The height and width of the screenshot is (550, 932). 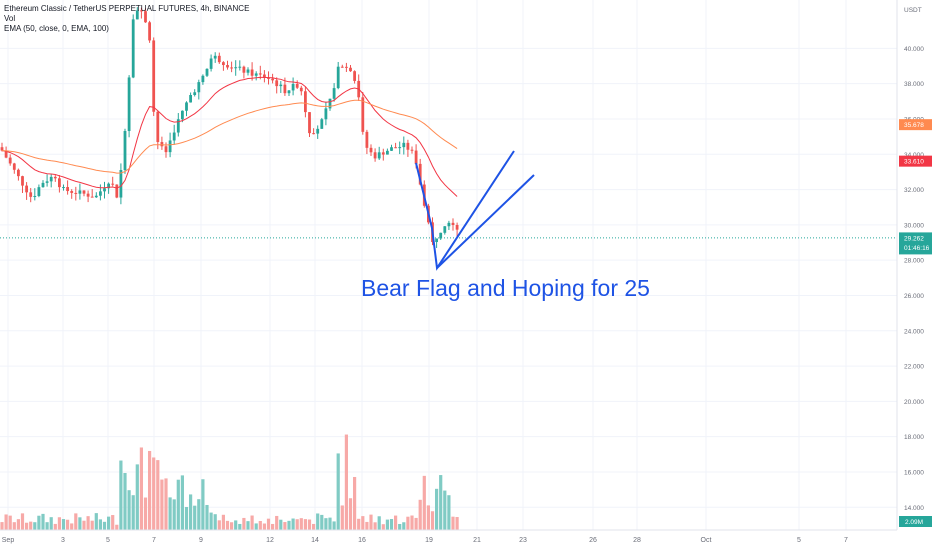 What do you see at coordinates (914, 49) in the screenshot?
I see `price-tick-label: 40.000` at bounding box center [914, 49].